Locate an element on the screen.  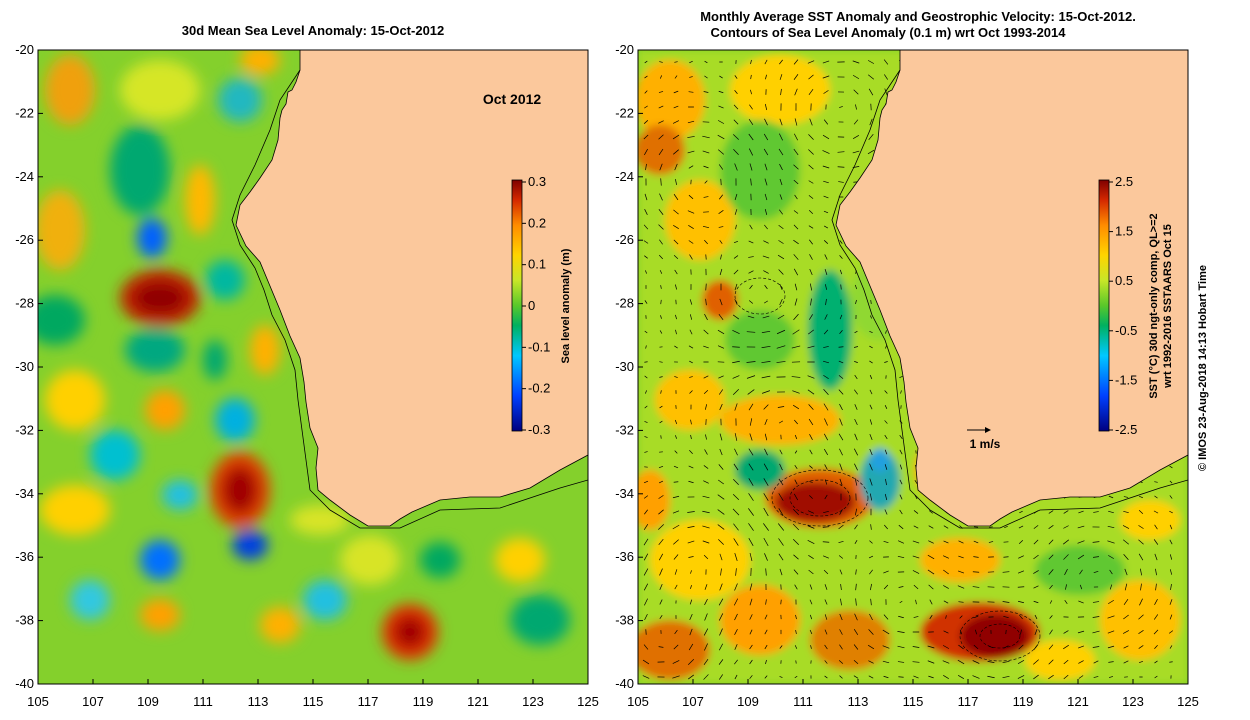
colorbar-tick-label: -2.5 is located at coordinates (1126, 429).